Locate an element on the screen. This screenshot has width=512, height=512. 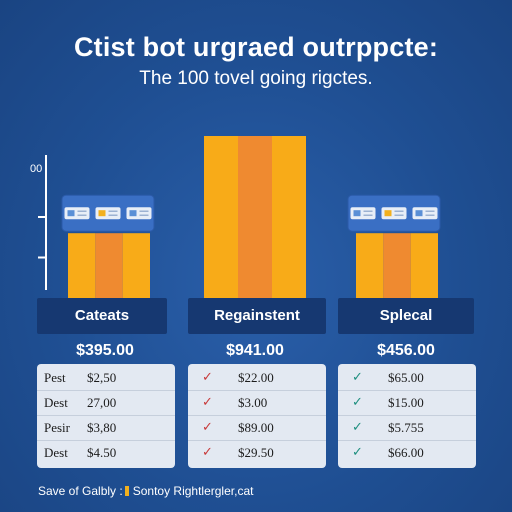
footer: Save of Galbly : Sontoy Rightlergler,cat is located at coordinates (145, 491).